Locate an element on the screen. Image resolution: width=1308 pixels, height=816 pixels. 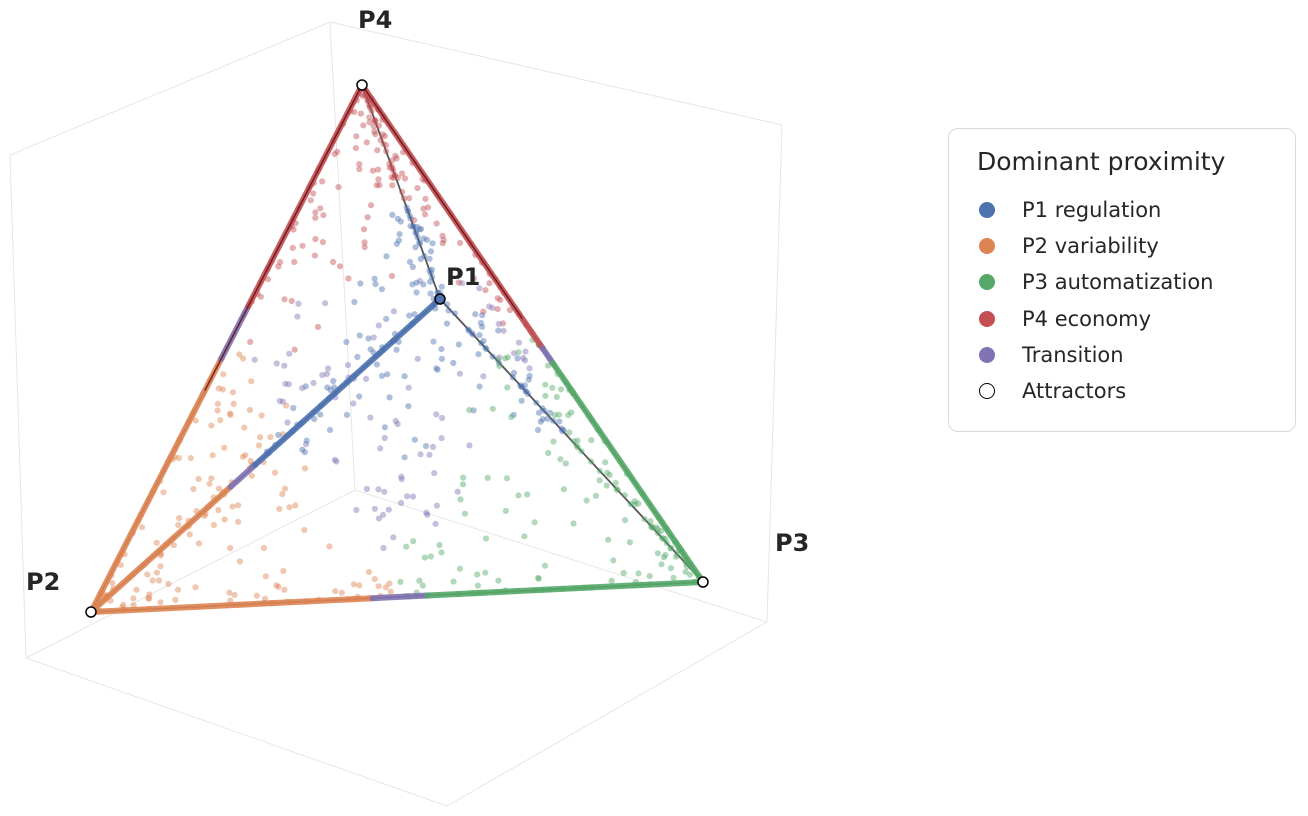
edge-core-line is located at coordinates (283, 238).